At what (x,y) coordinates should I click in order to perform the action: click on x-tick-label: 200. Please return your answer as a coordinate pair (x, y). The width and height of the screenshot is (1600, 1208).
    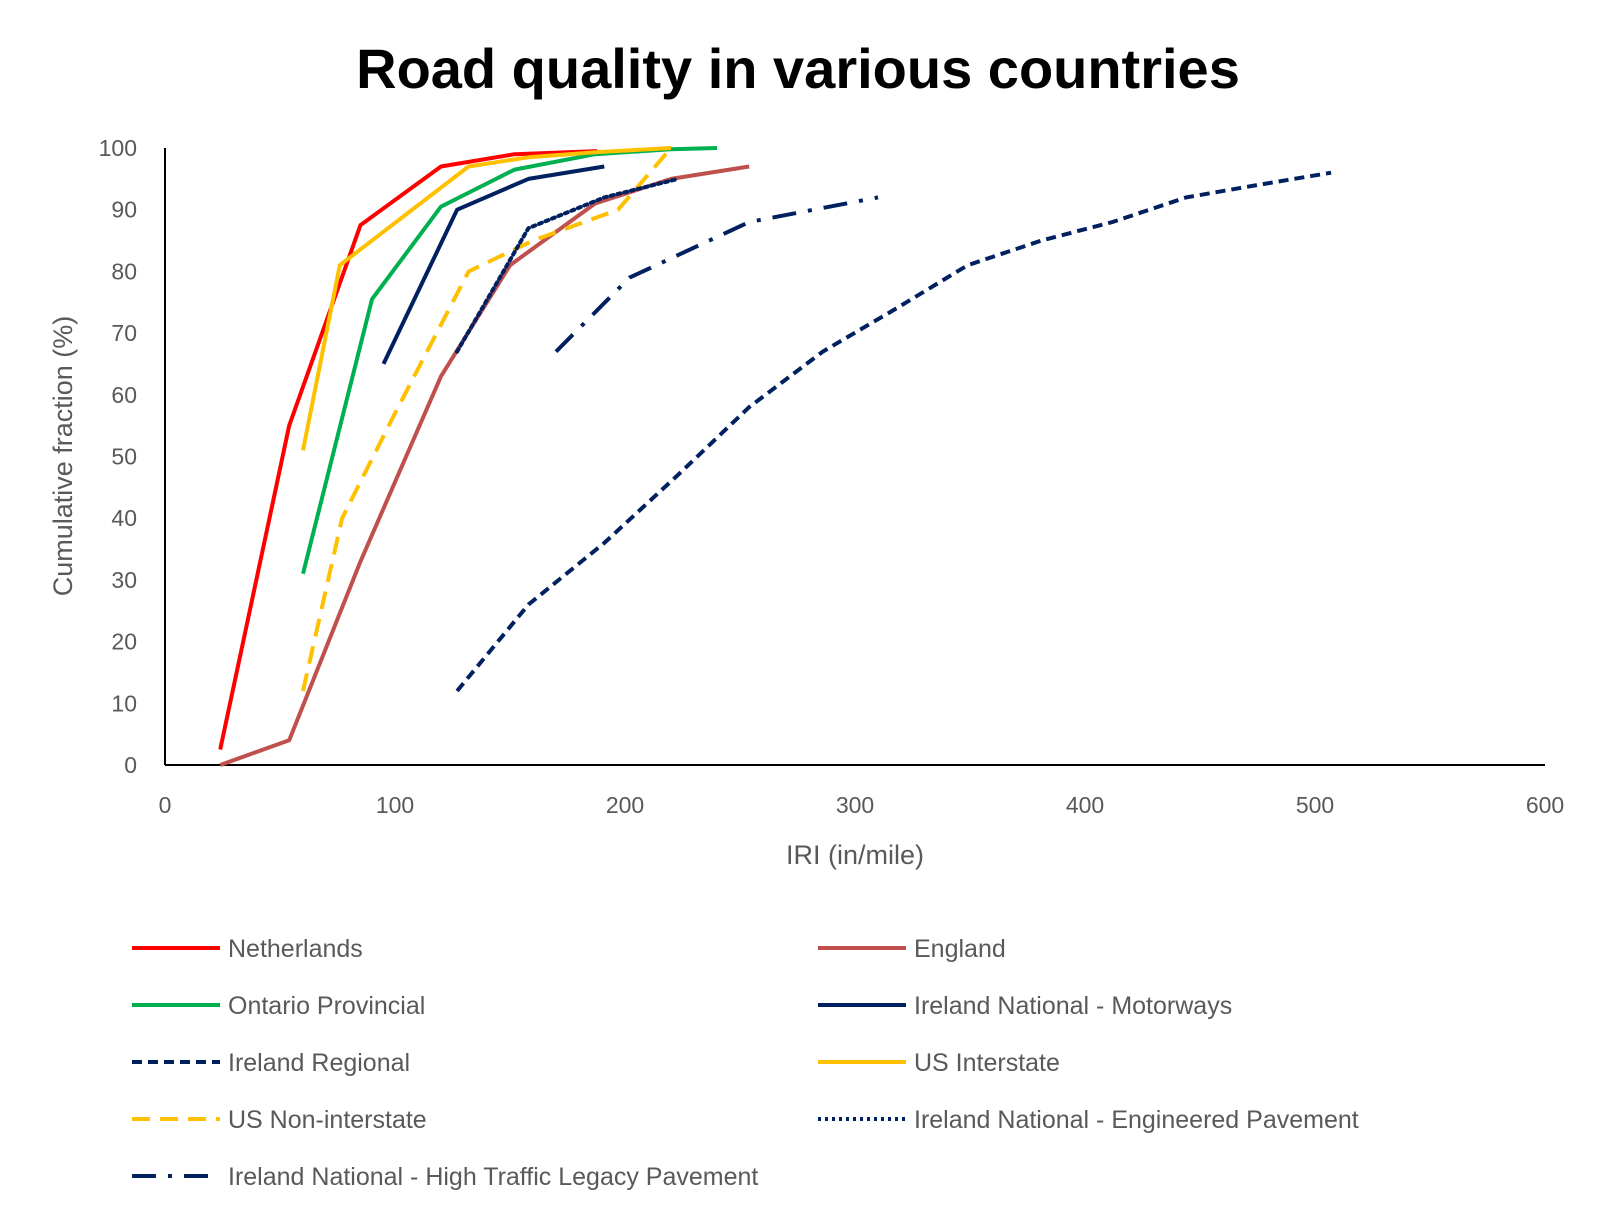
    Looking at the image, I should click on (625, 805).